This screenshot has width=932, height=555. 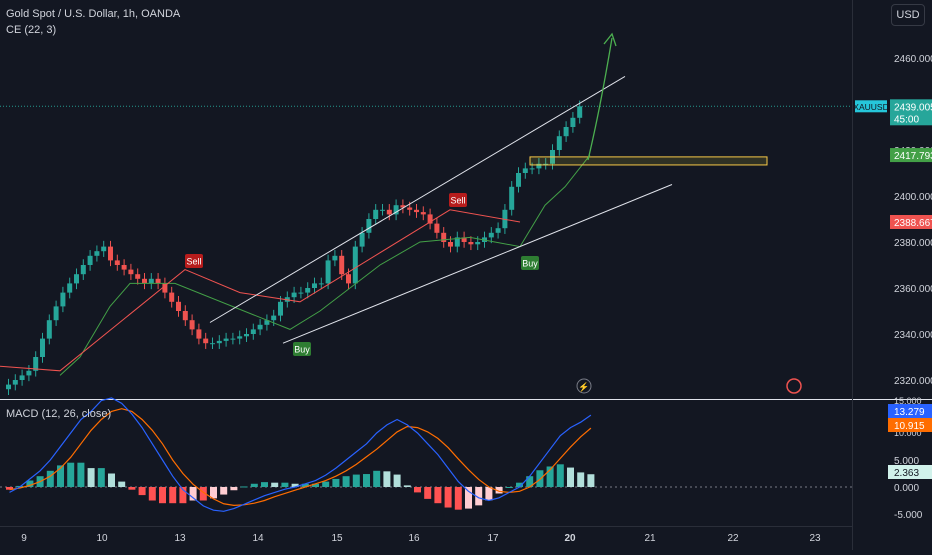 What do you see at coordinates (908, 433) in the screenshot?
I see `macd-partial-mid-tick: 10.000` at bounding box center [908, 433].